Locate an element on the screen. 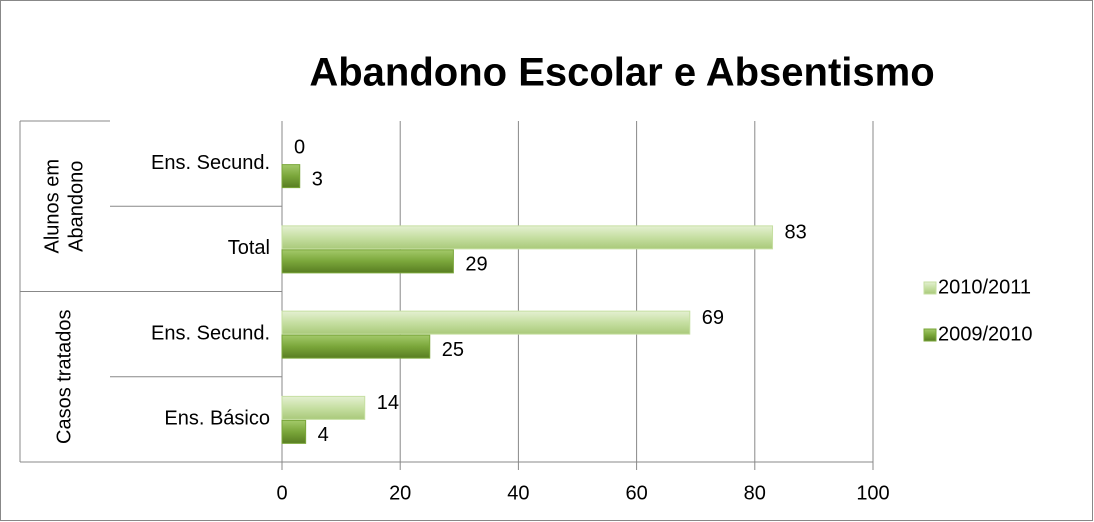 The image size is (1094, 522). value-label: 0 is located at coordinates (299, 147).